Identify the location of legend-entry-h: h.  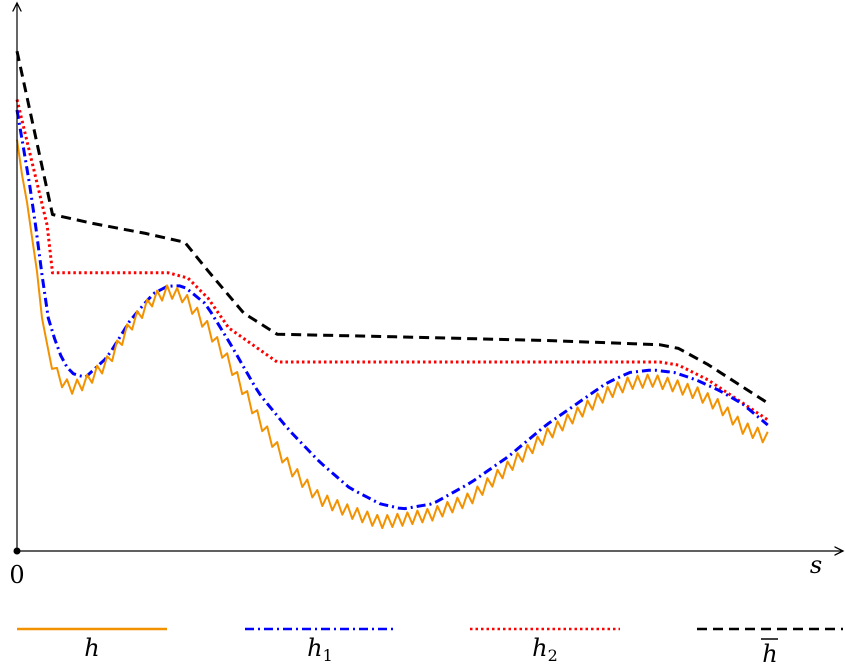
(92, 644).